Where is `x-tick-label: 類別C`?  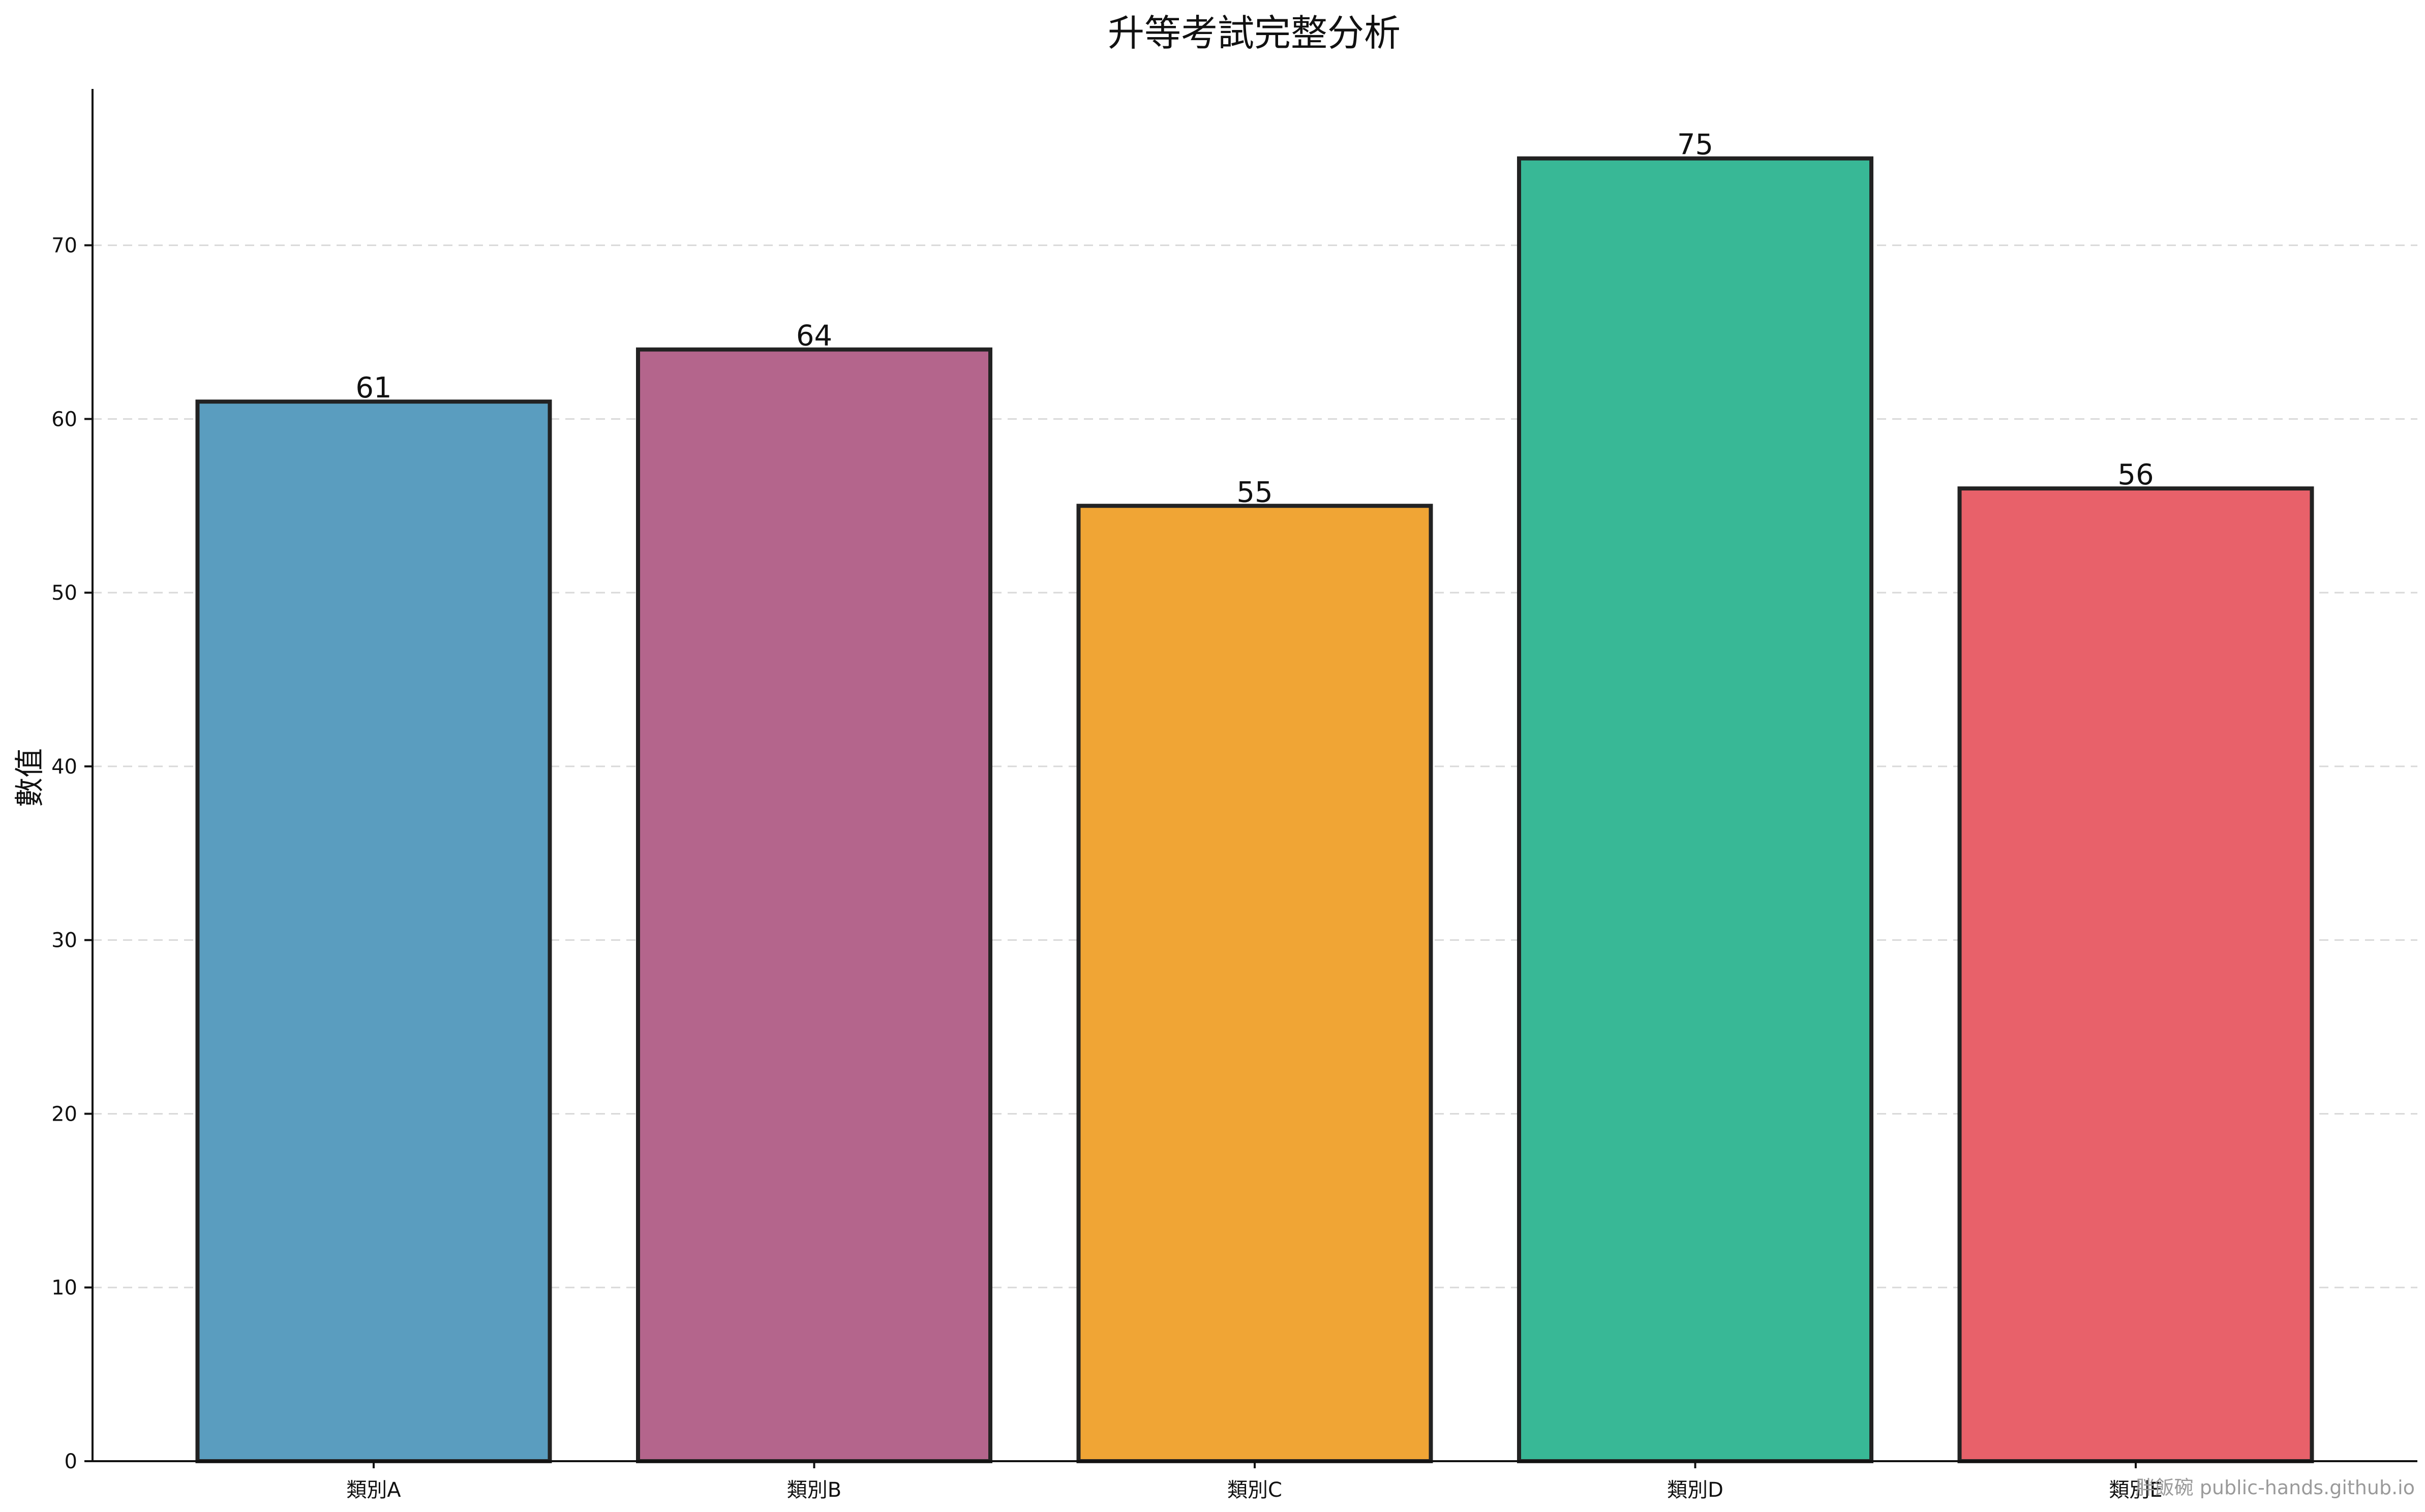
x-tick-label: 類別C is located at coordinates (1254, 1490).